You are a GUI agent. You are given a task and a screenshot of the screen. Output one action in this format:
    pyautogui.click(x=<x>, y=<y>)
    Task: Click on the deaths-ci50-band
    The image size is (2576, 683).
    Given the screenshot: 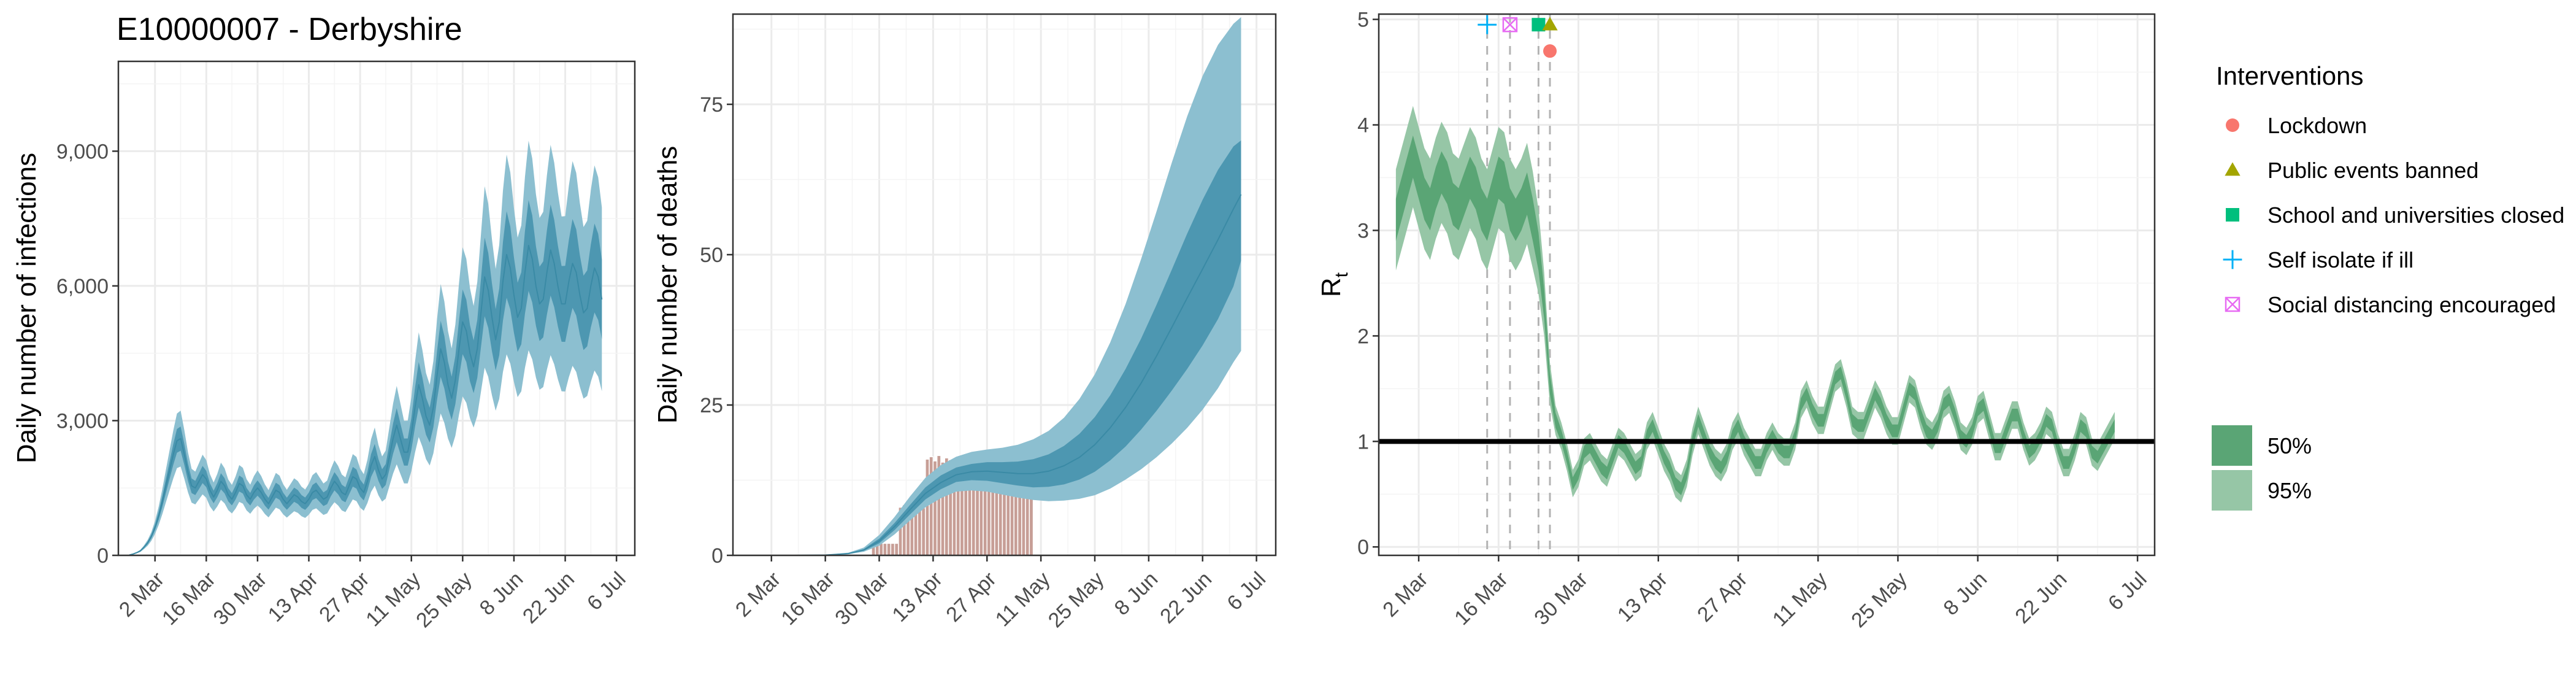 What is the action you would take?
    pyautogui.click(x=1017, y=348)
    